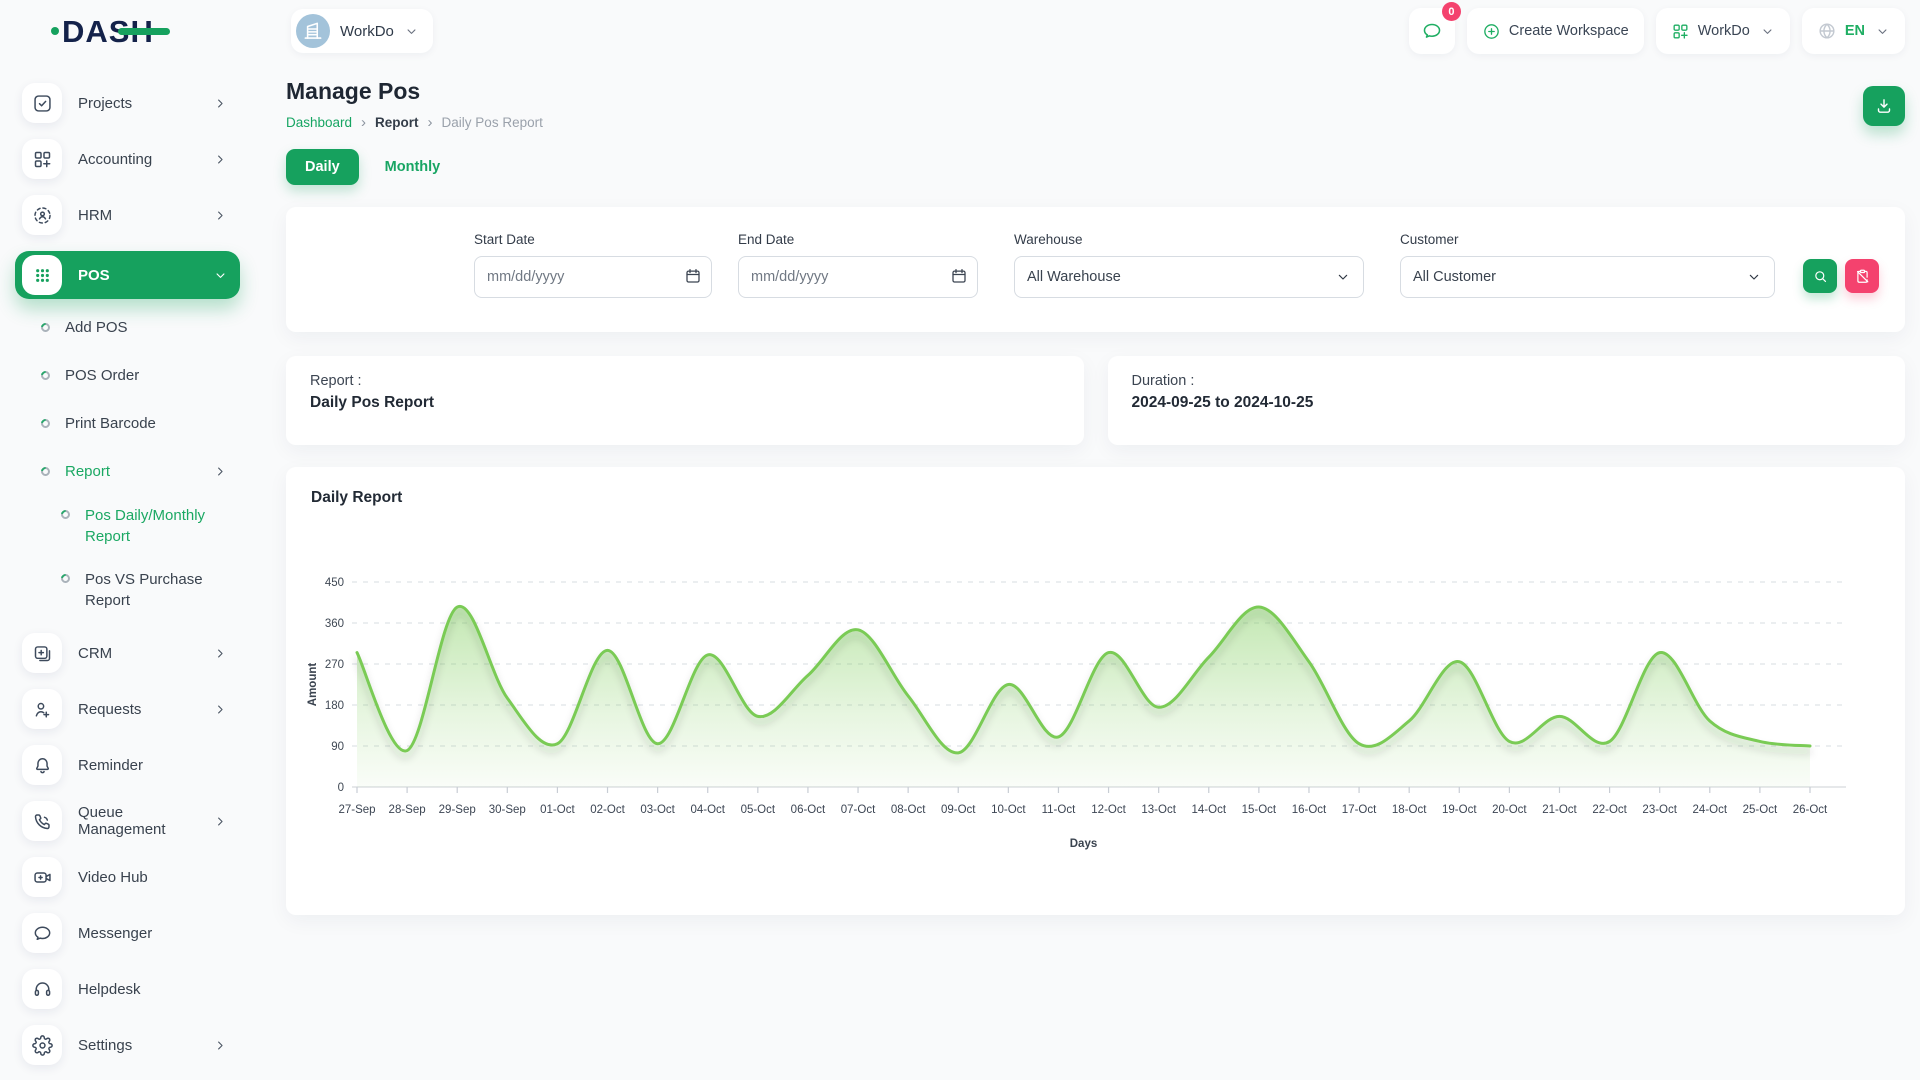 This screenshot has width=1920, height=1080. What do you see at coordinates (110, 32) in the screenshot?
I see `app-logo: DASH` at bounding box center [110, 32].